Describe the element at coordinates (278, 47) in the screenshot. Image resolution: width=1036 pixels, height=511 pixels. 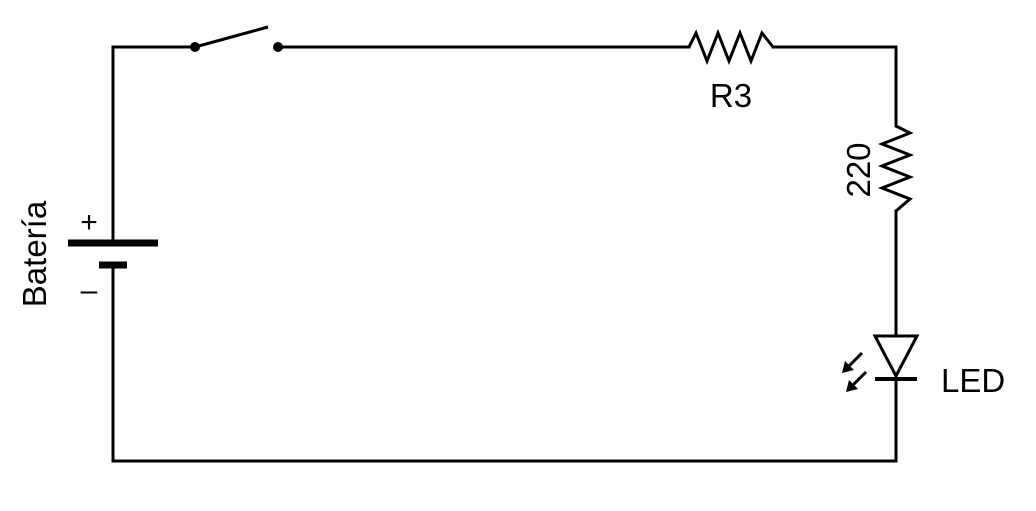
I see `switch-right-contact` at that location.